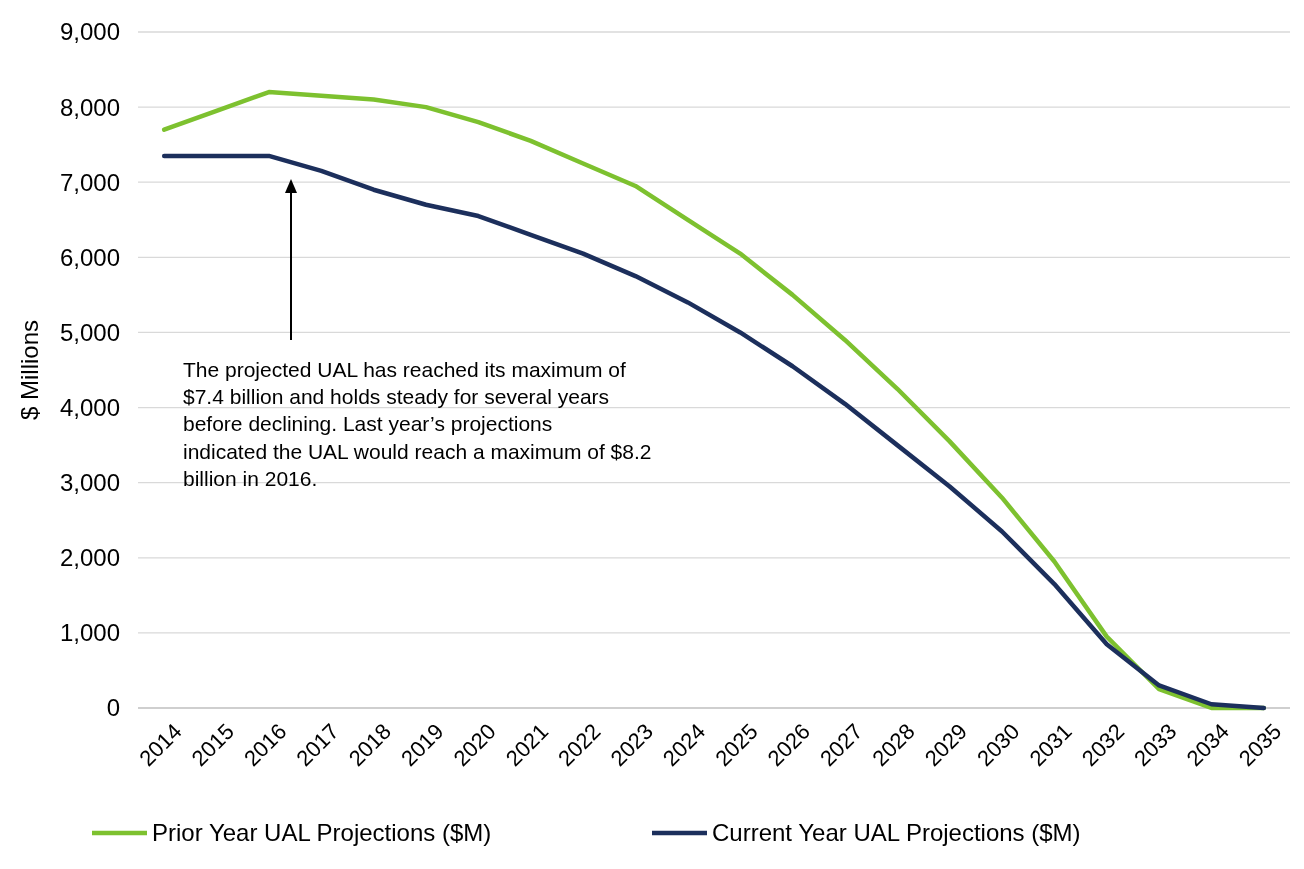  What do you see at coordinates (89, 32) in the screenshot?
I see `y-tick-label: 9,000` at bounding box center [89, 32].